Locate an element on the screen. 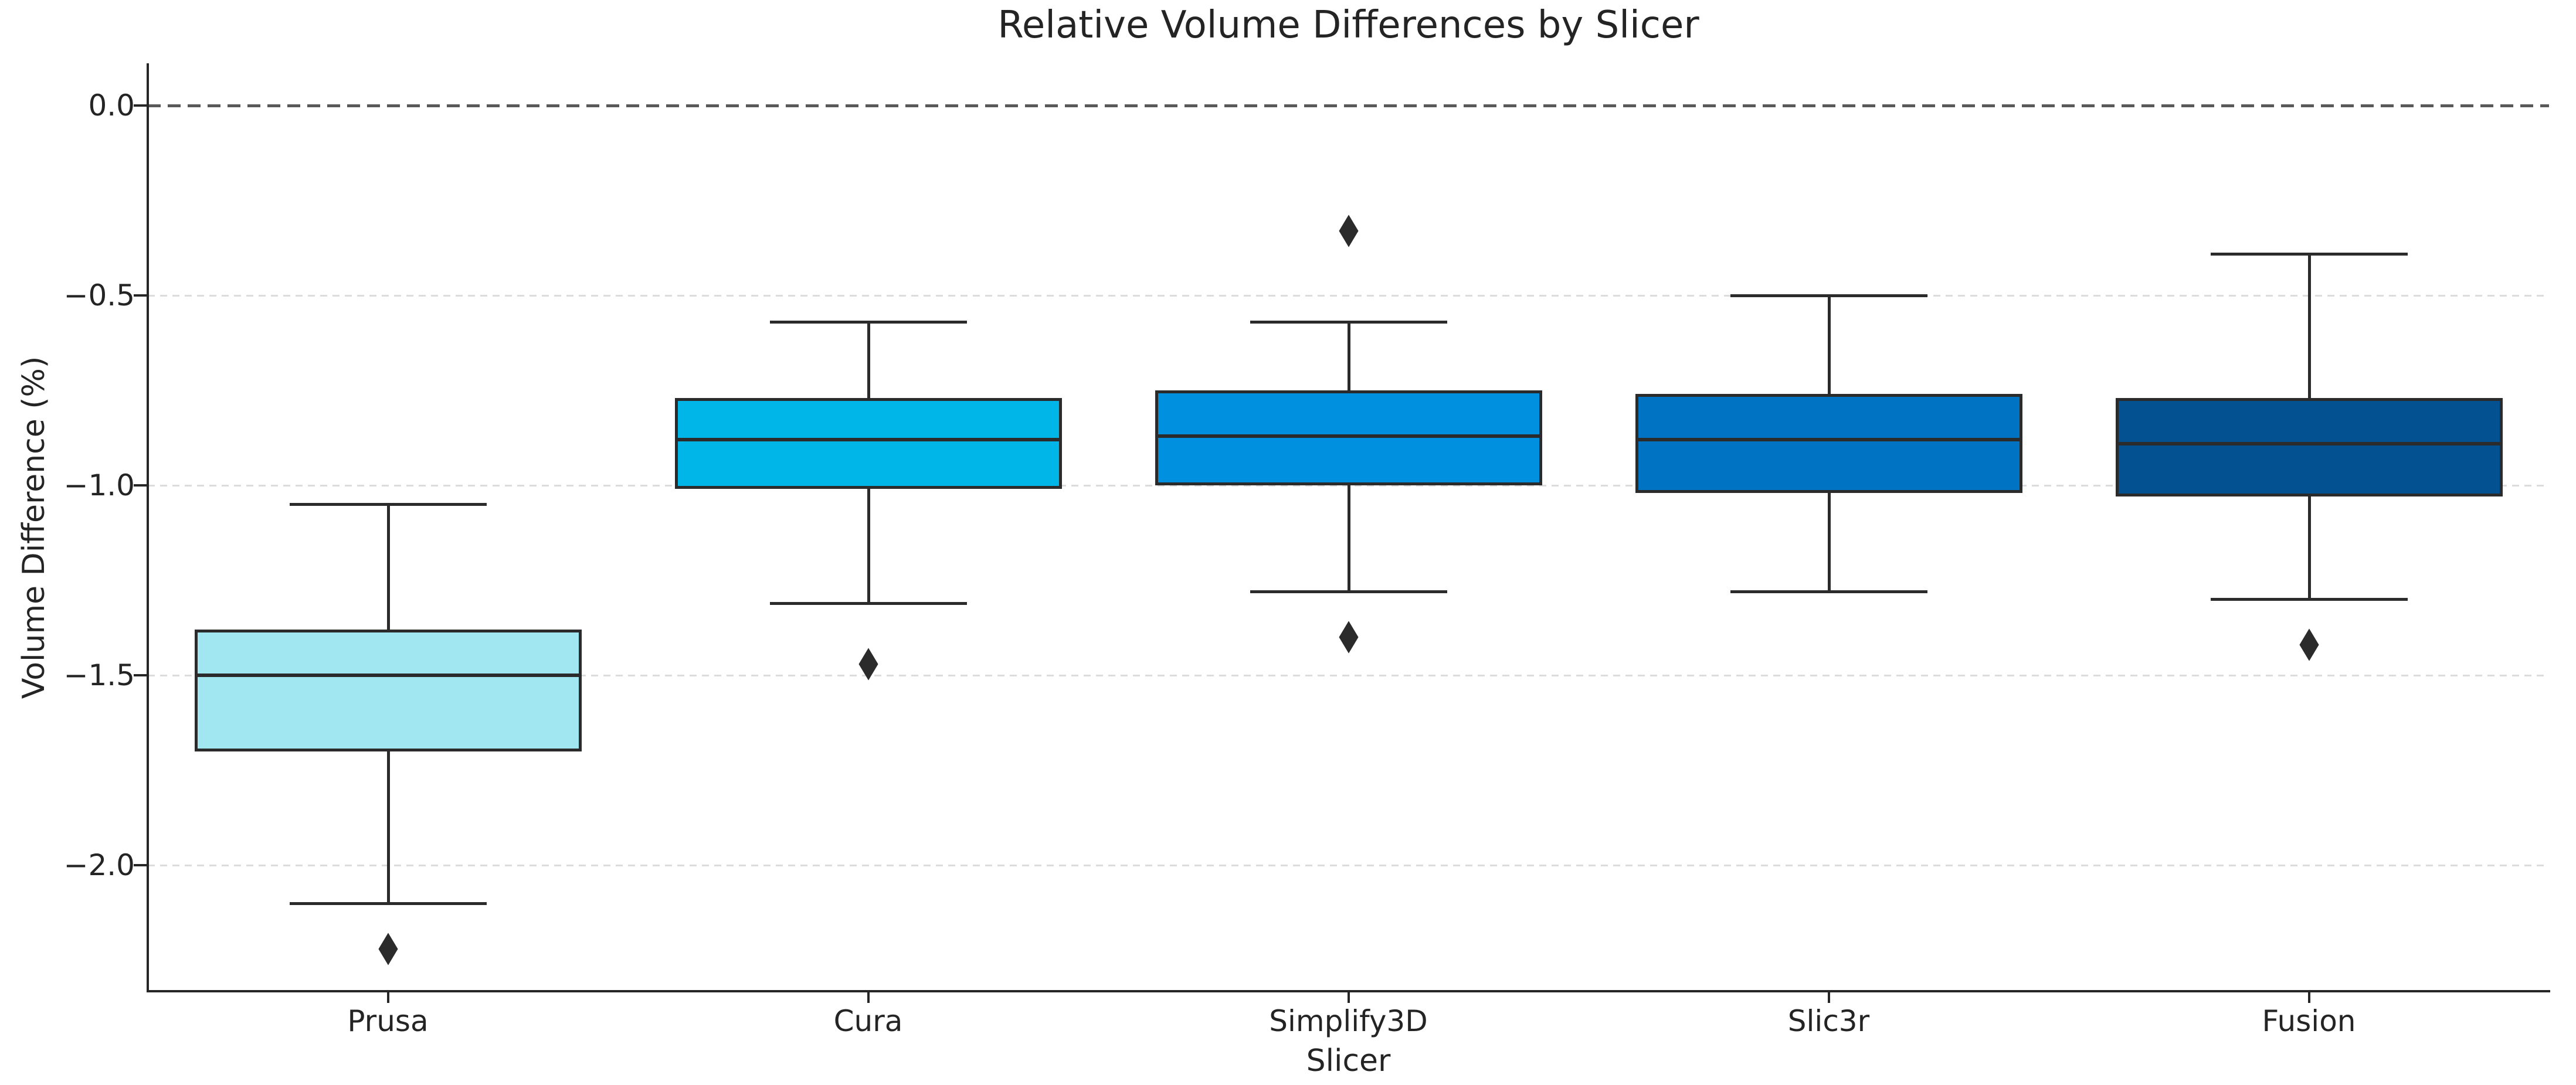 Image resolution: width=2576 pixels, height=1085 pixels. cap-lower-cura is located at coordinates (868, 603).